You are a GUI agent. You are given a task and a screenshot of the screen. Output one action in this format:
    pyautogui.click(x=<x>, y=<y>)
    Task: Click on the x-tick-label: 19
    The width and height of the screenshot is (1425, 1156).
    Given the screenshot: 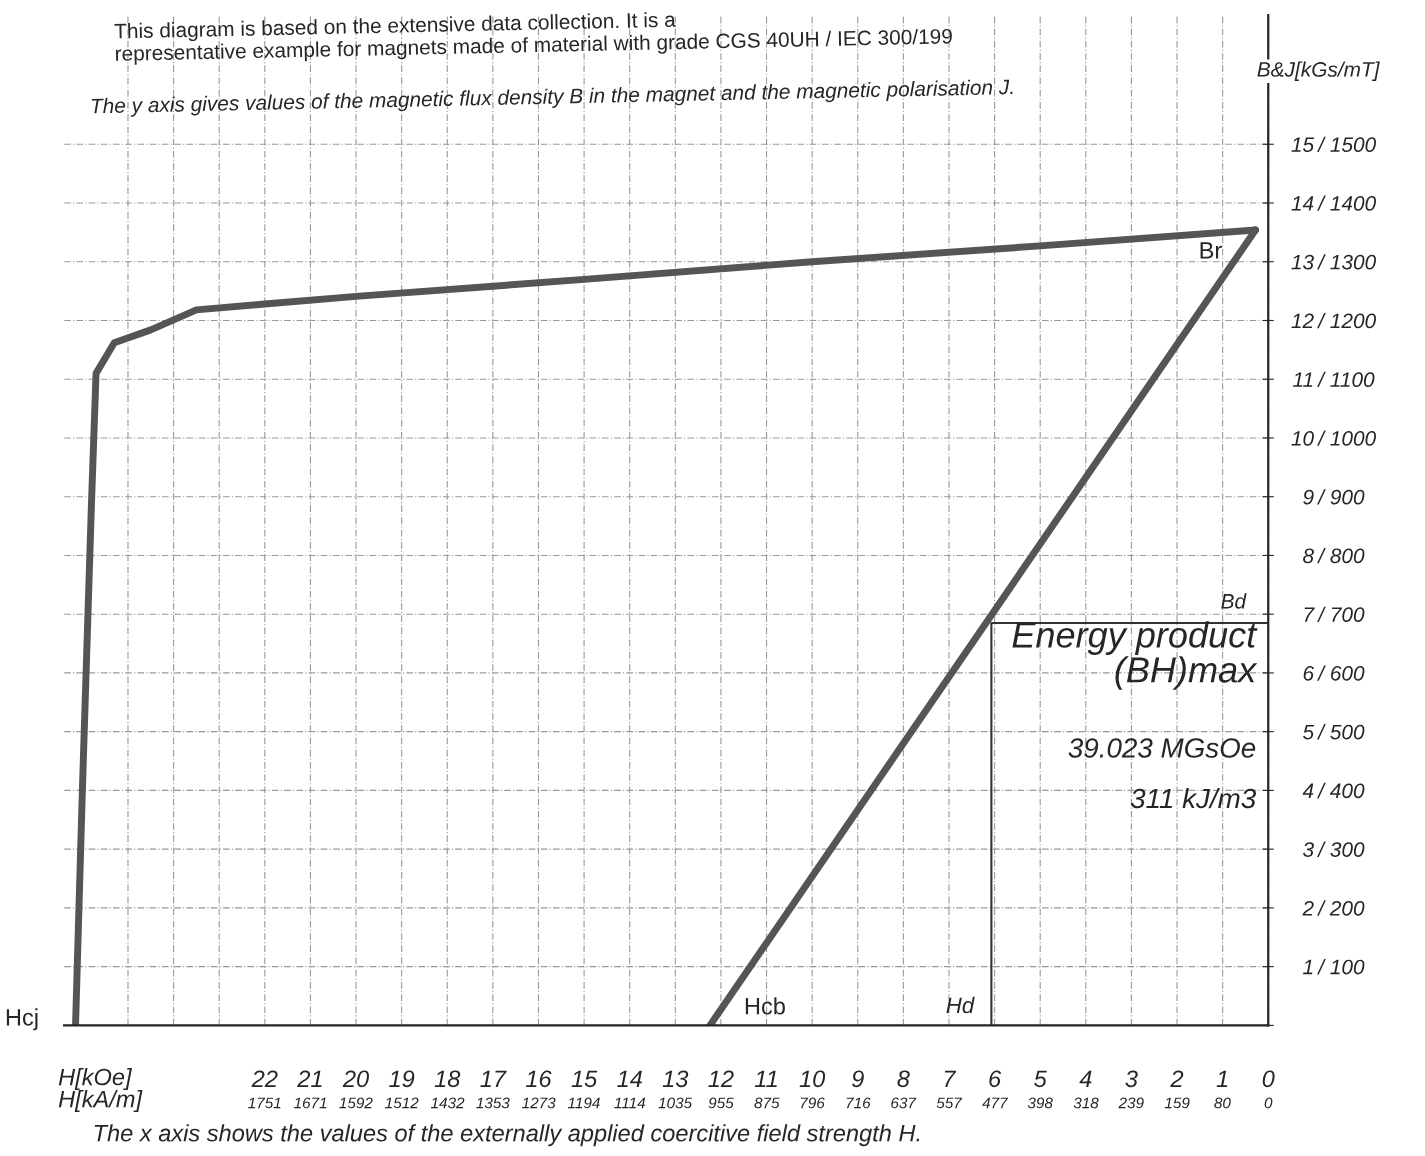 What is the action you would take?
    pyautogui.click(x=402, y=1079)
    